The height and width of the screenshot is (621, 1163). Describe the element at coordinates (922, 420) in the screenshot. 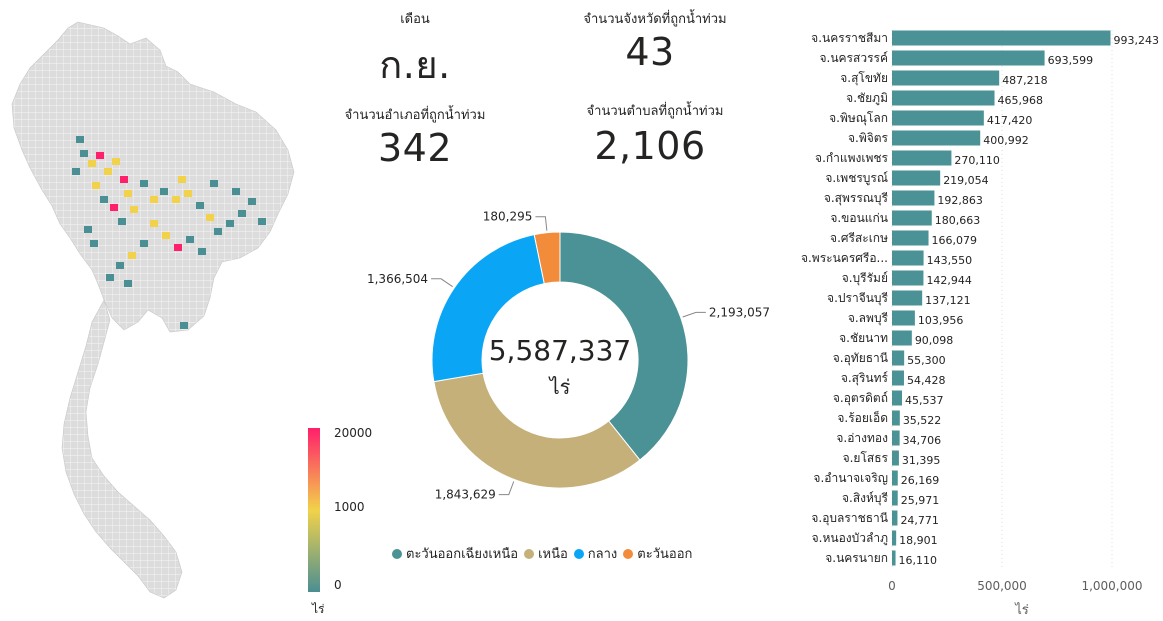

I see `bar-value-label: 35,522` at that location.